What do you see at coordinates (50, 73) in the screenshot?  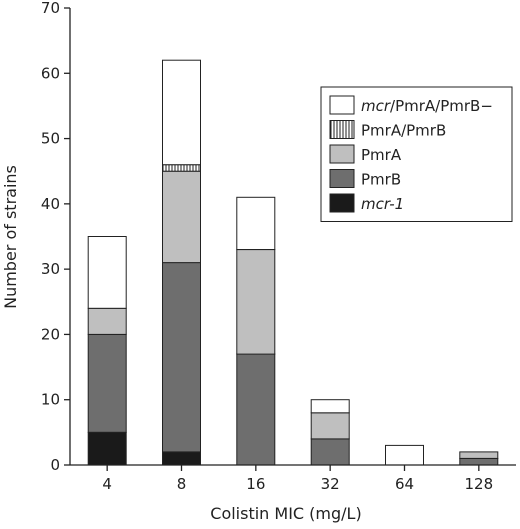 I see `y-tick-label: 60` at bounding box center [50, 73].